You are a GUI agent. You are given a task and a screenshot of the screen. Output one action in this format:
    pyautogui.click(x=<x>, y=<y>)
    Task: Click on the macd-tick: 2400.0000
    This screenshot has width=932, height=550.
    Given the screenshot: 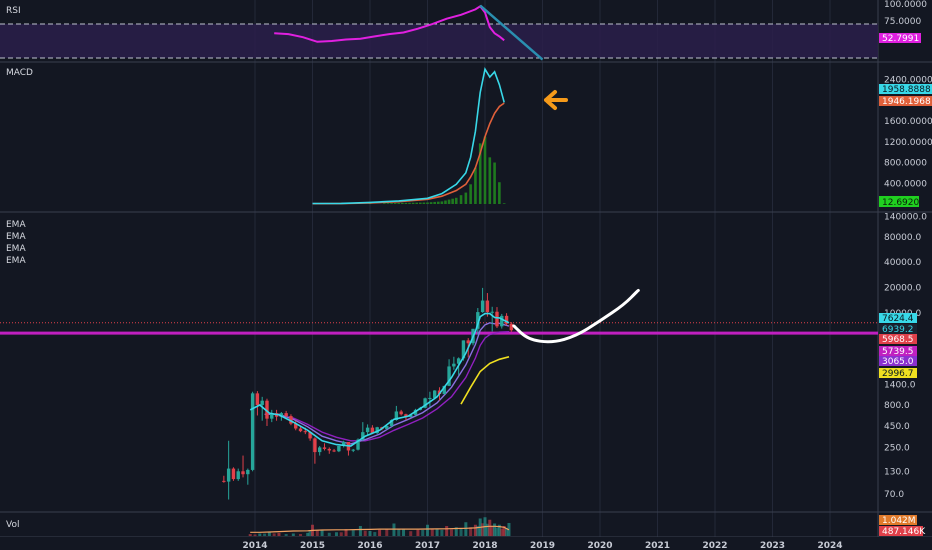 What is the action you would take?
    pyautogui.click(x=908, y=81)
    